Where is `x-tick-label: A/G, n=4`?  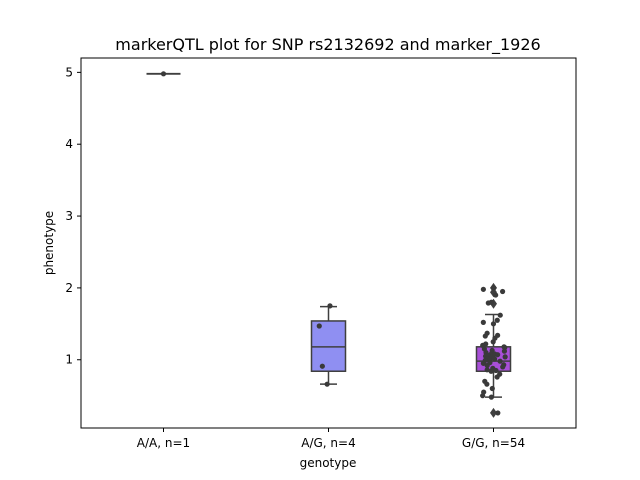
x-tick-label: A/G, n=4 is located at coordinates (328, 443).